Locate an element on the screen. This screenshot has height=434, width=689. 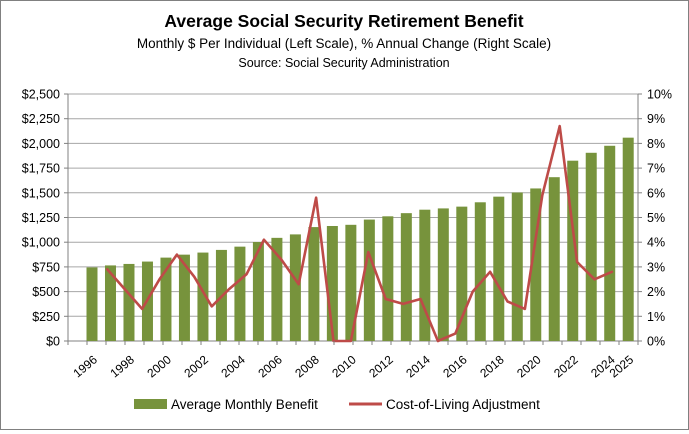
bar-2011 is located at coordinates (369, 280).